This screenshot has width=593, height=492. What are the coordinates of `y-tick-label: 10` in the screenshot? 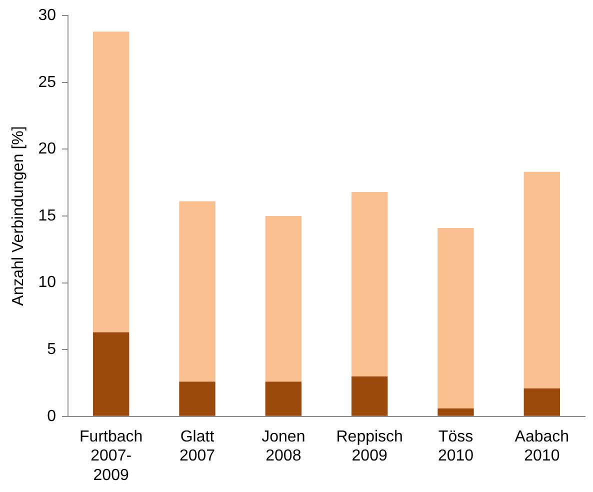 It's located at (47, 283).